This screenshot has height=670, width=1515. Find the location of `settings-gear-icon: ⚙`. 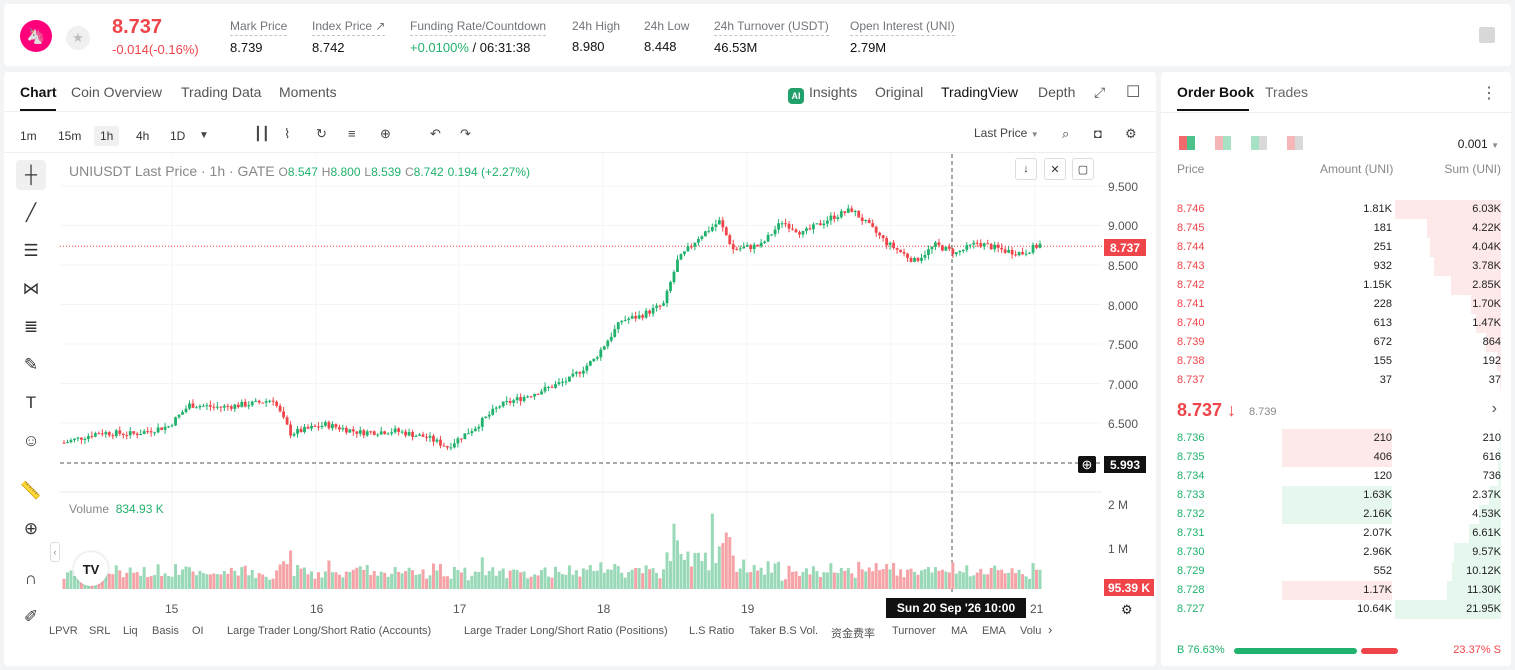

settings-gear-icon: ⚙ is located at coordinates (1131, 133).